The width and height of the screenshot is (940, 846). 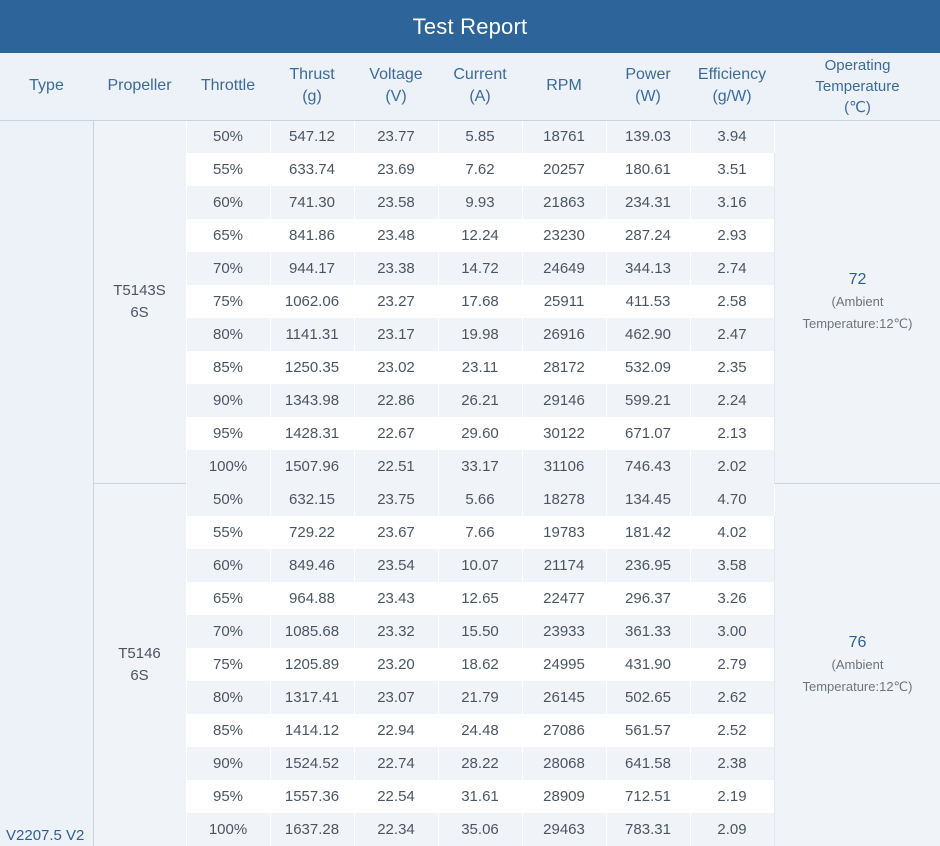 I want to click on cell-thrust: 1141.31, so click(x=312, y=334).